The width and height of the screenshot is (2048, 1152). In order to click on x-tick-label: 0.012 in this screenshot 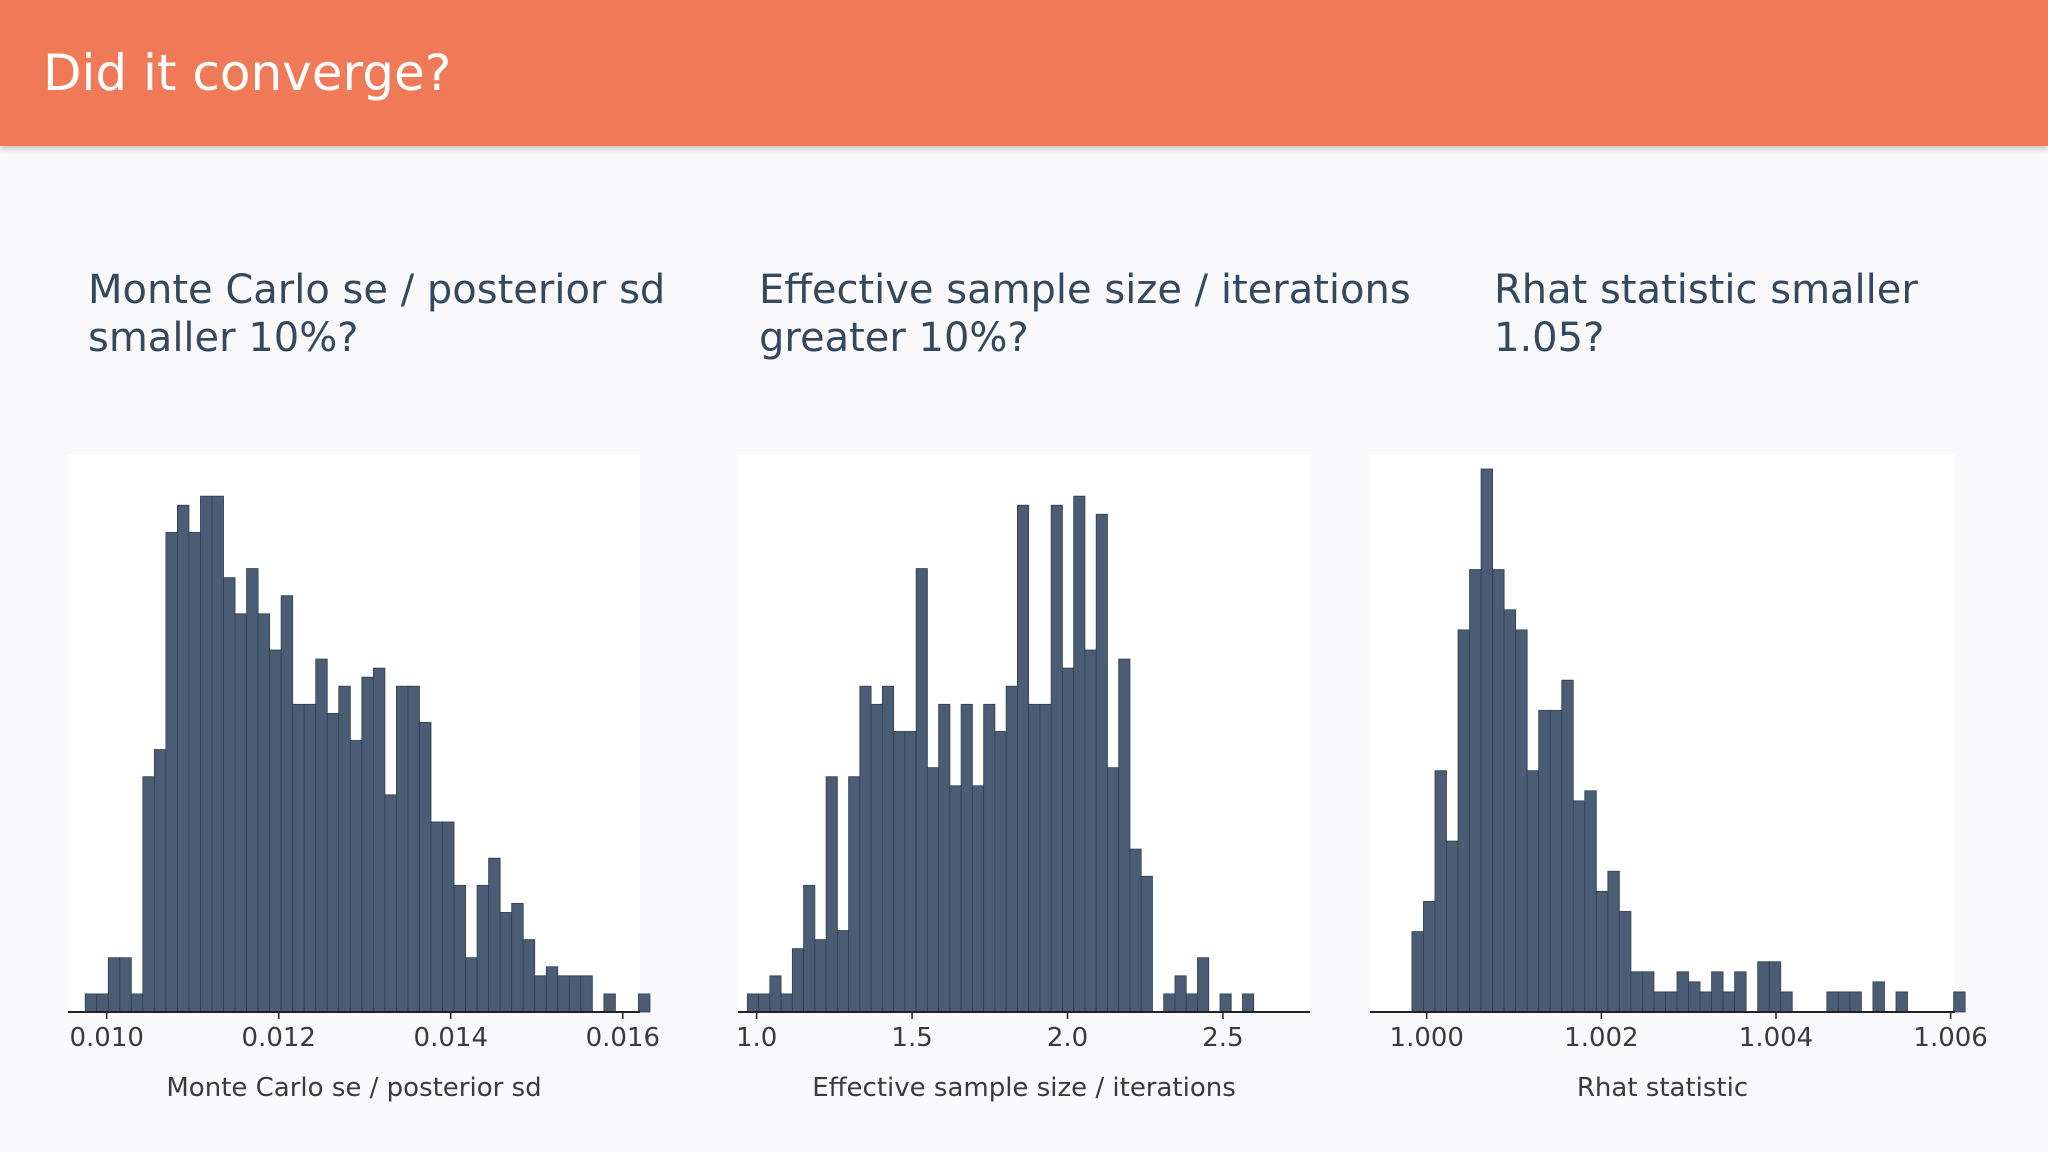, I will do `click(279, 1038)`.